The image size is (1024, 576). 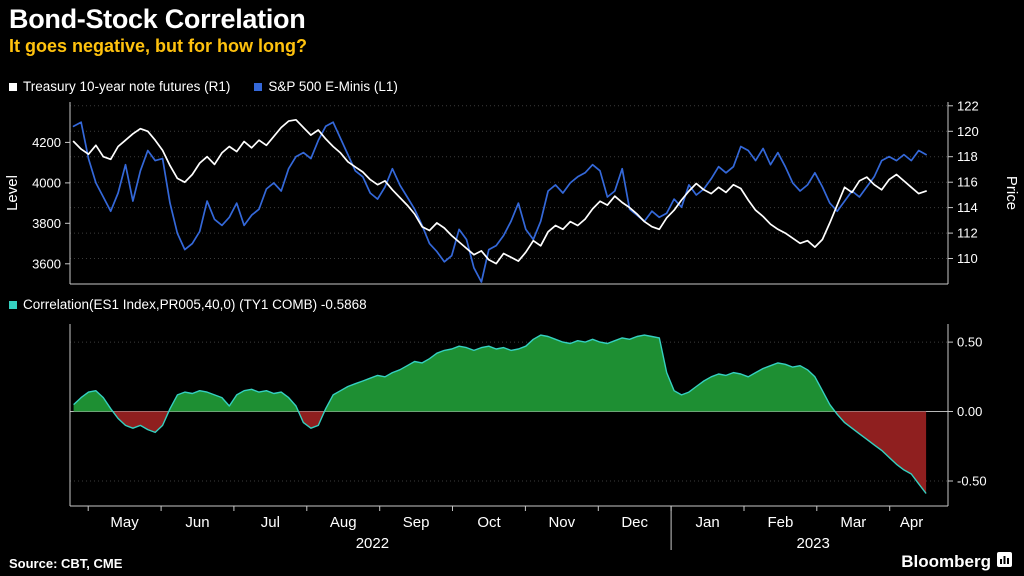 What do you see at coordinates (157, 19) in the screenshot?
I see `page-title: Bond-Stock Correlation` at bounding box center [157, 19].